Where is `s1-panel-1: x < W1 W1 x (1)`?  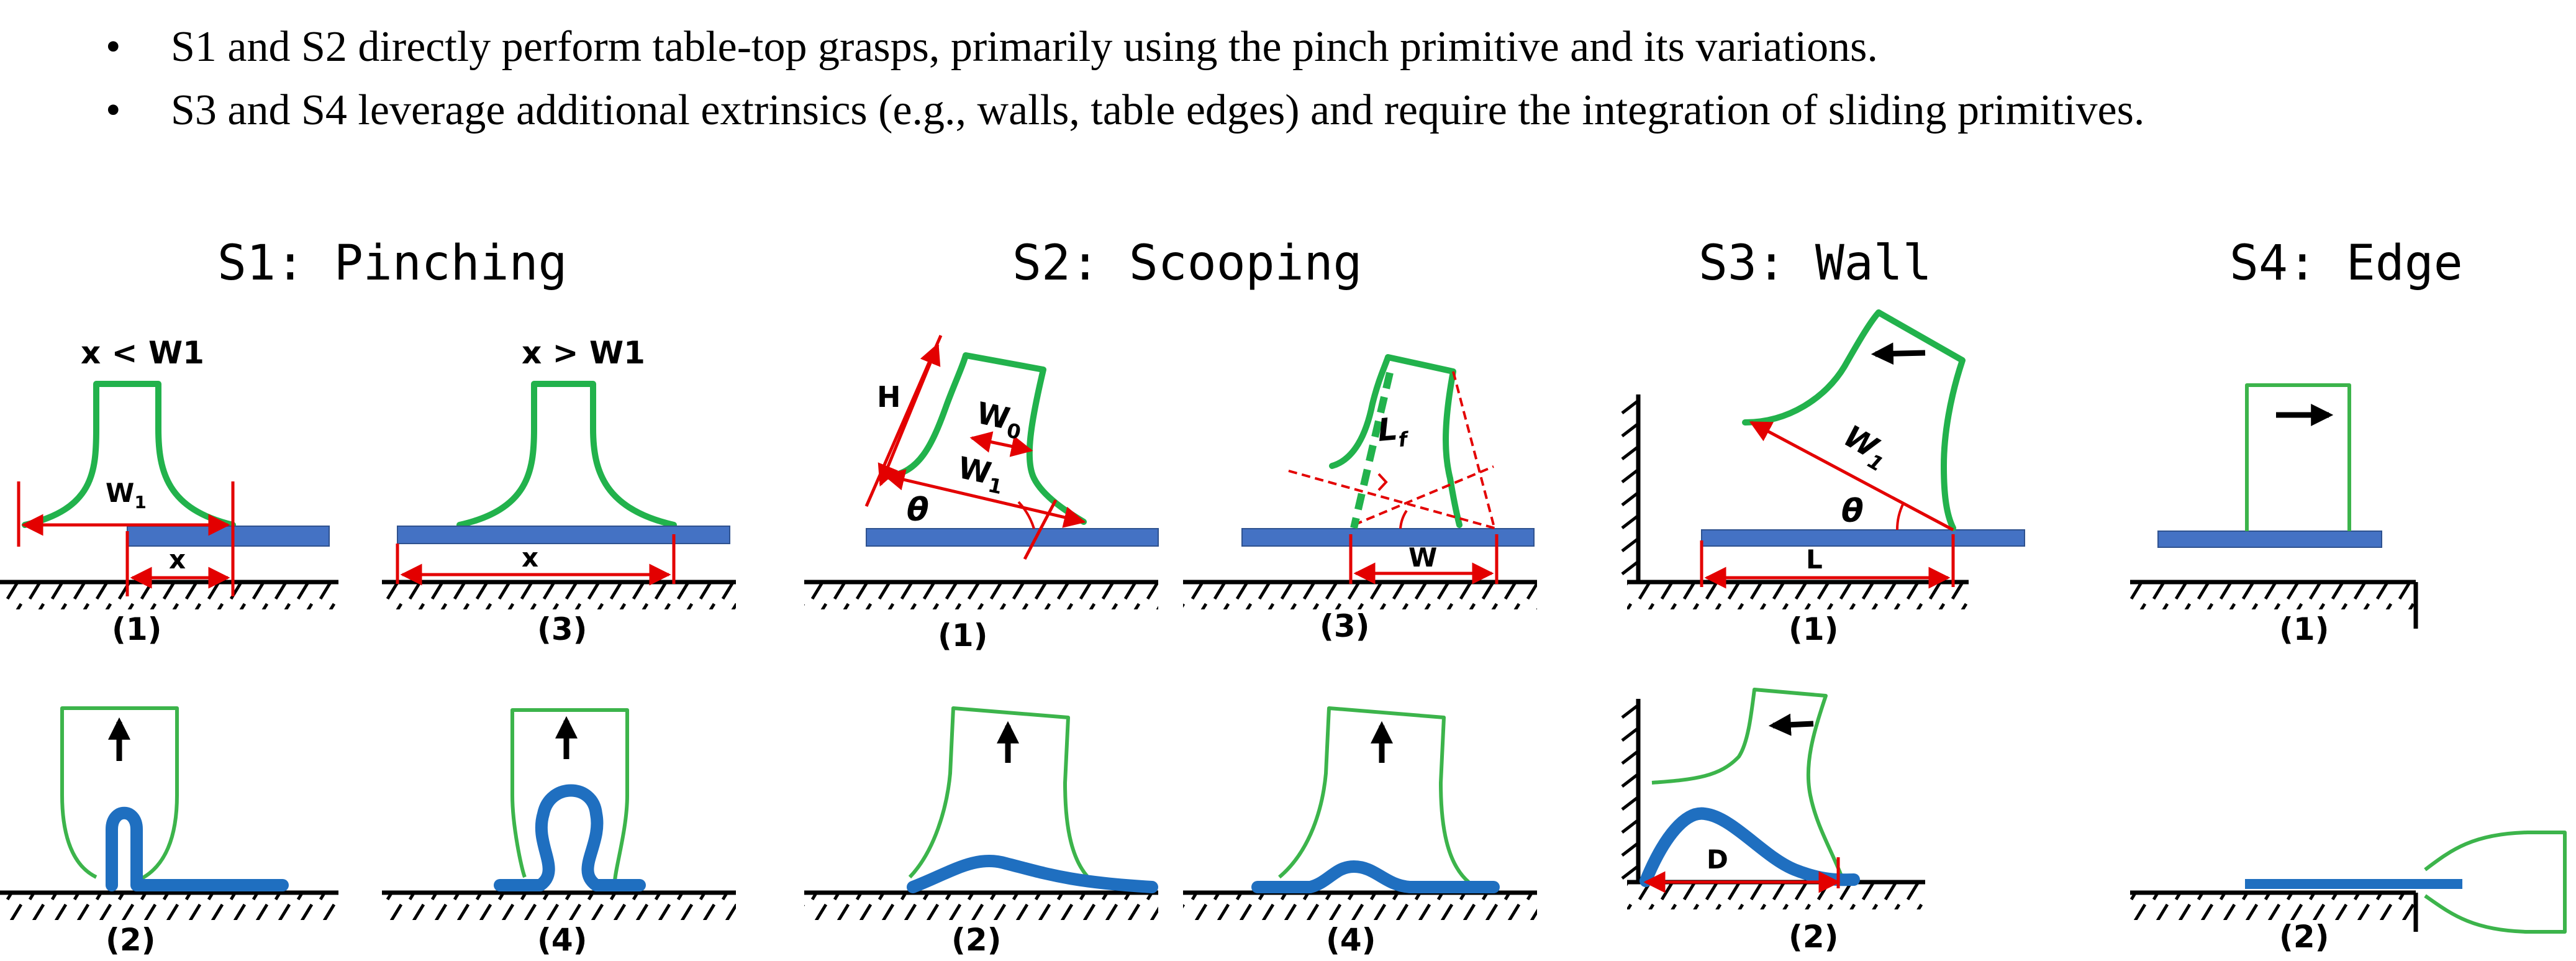 s1-panel-1: x < W1 W1 x (1) is located at coordinates (173, 491).